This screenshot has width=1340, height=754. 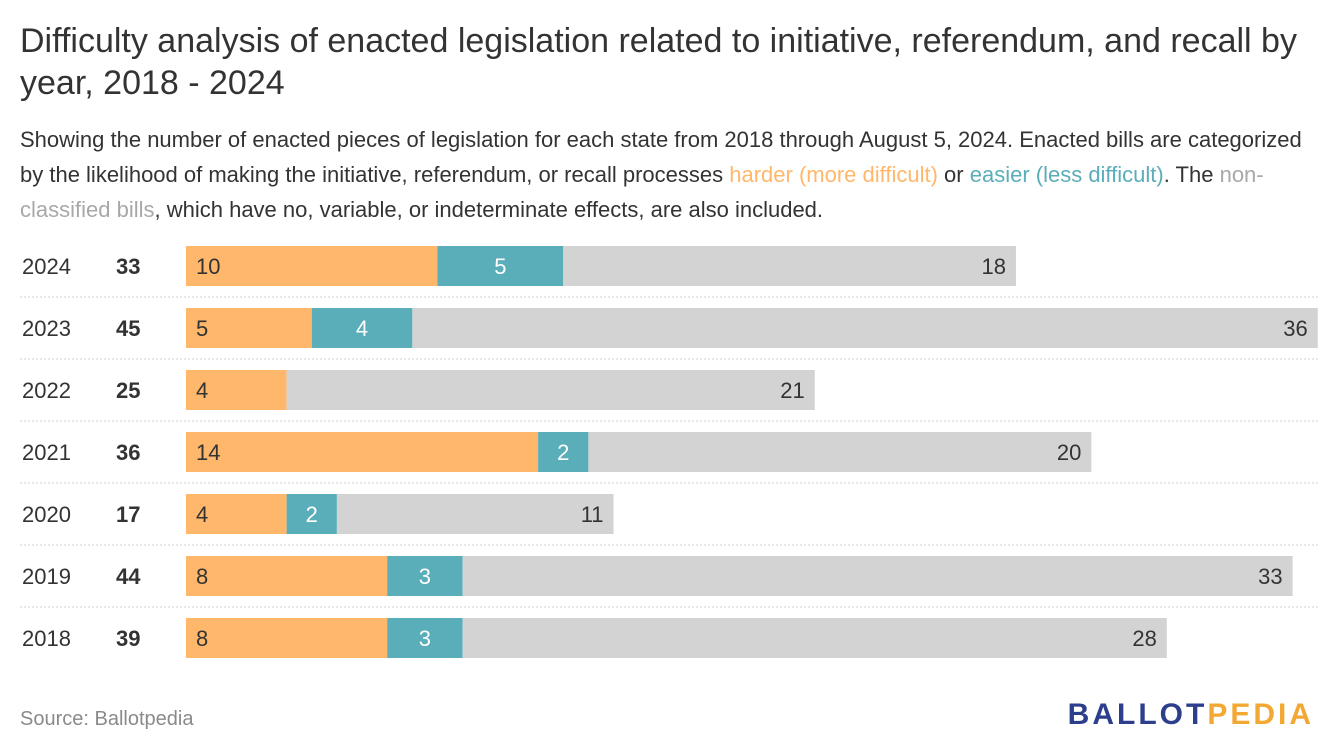 I want to click on data-label-easier: 4, so click(x=362, y=328).